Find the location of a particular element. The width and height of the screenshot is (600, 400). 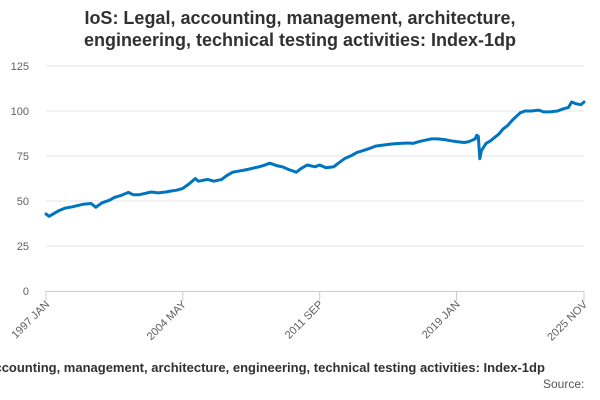

x-tick-label: 1997 JAN is located at coordinates (30, 320).